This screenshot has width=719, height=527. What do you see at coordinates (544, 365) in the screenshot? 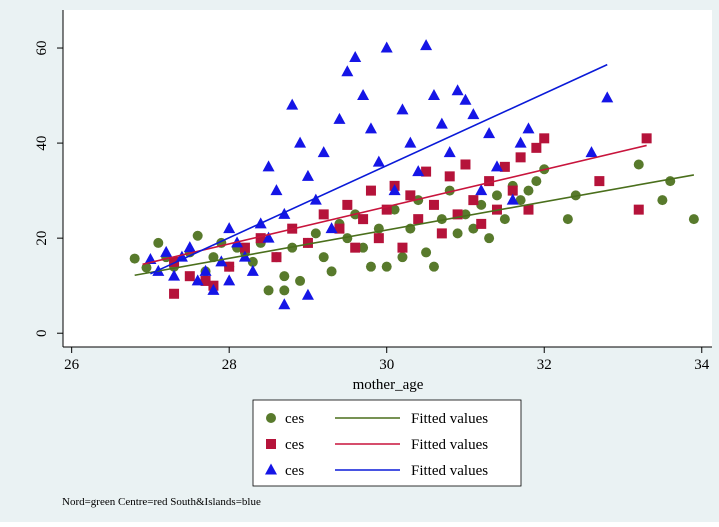
I see `x-tick-label: 32` at bounding box center [544, 365].